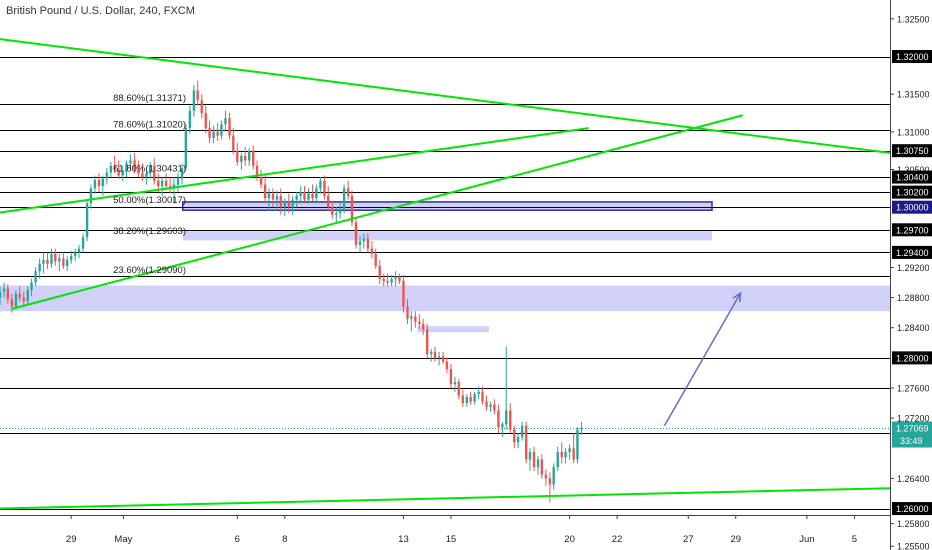 This screenshot has width=932, height=550. Describe the element at coordinates (702, 359) in the screenshot. I see `projection-arrow-line` at that location.